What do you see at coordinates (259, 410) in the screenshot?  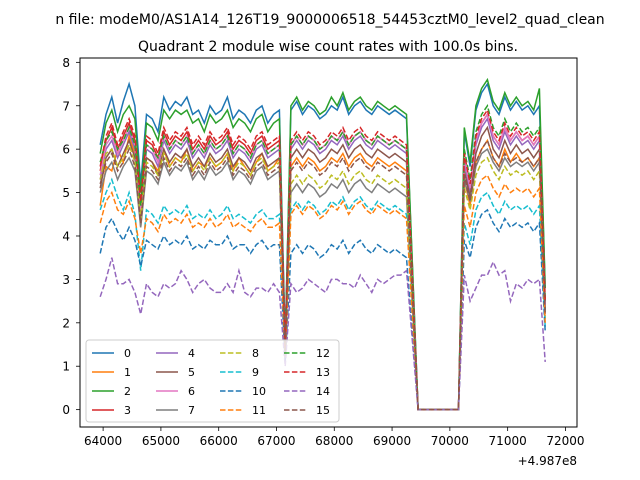 I see `legend-label-11: 11` at bounding box center [259, 410].